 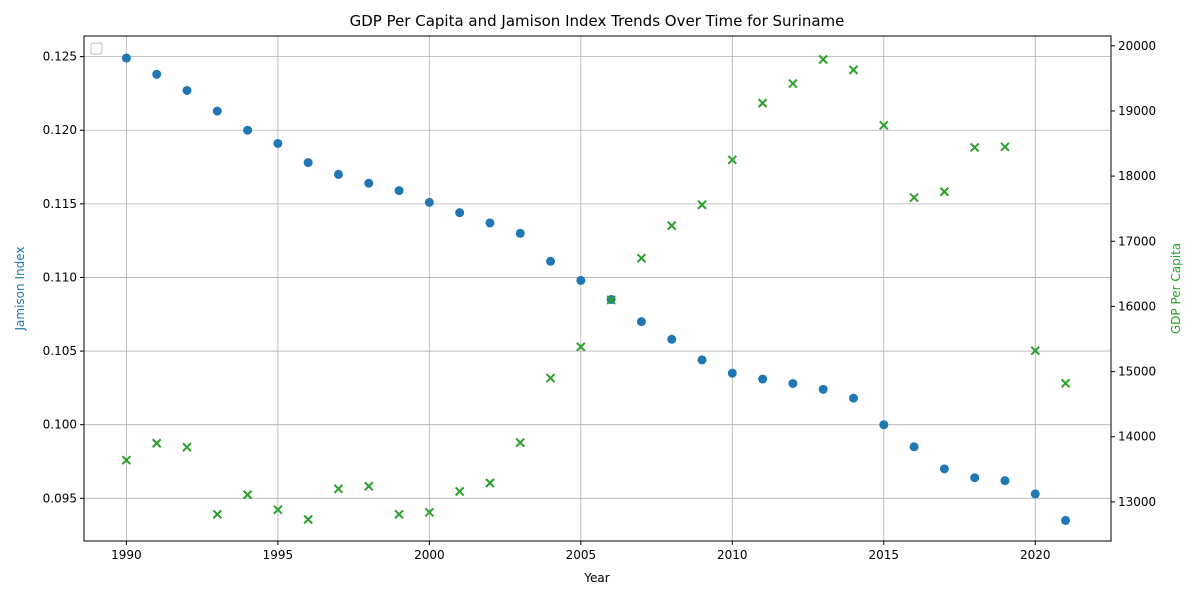 What do you see at coordinates (60, 130) in the screenshot?
I see `y-left-tick-label: 0.120` at bounding box center [60, 130].